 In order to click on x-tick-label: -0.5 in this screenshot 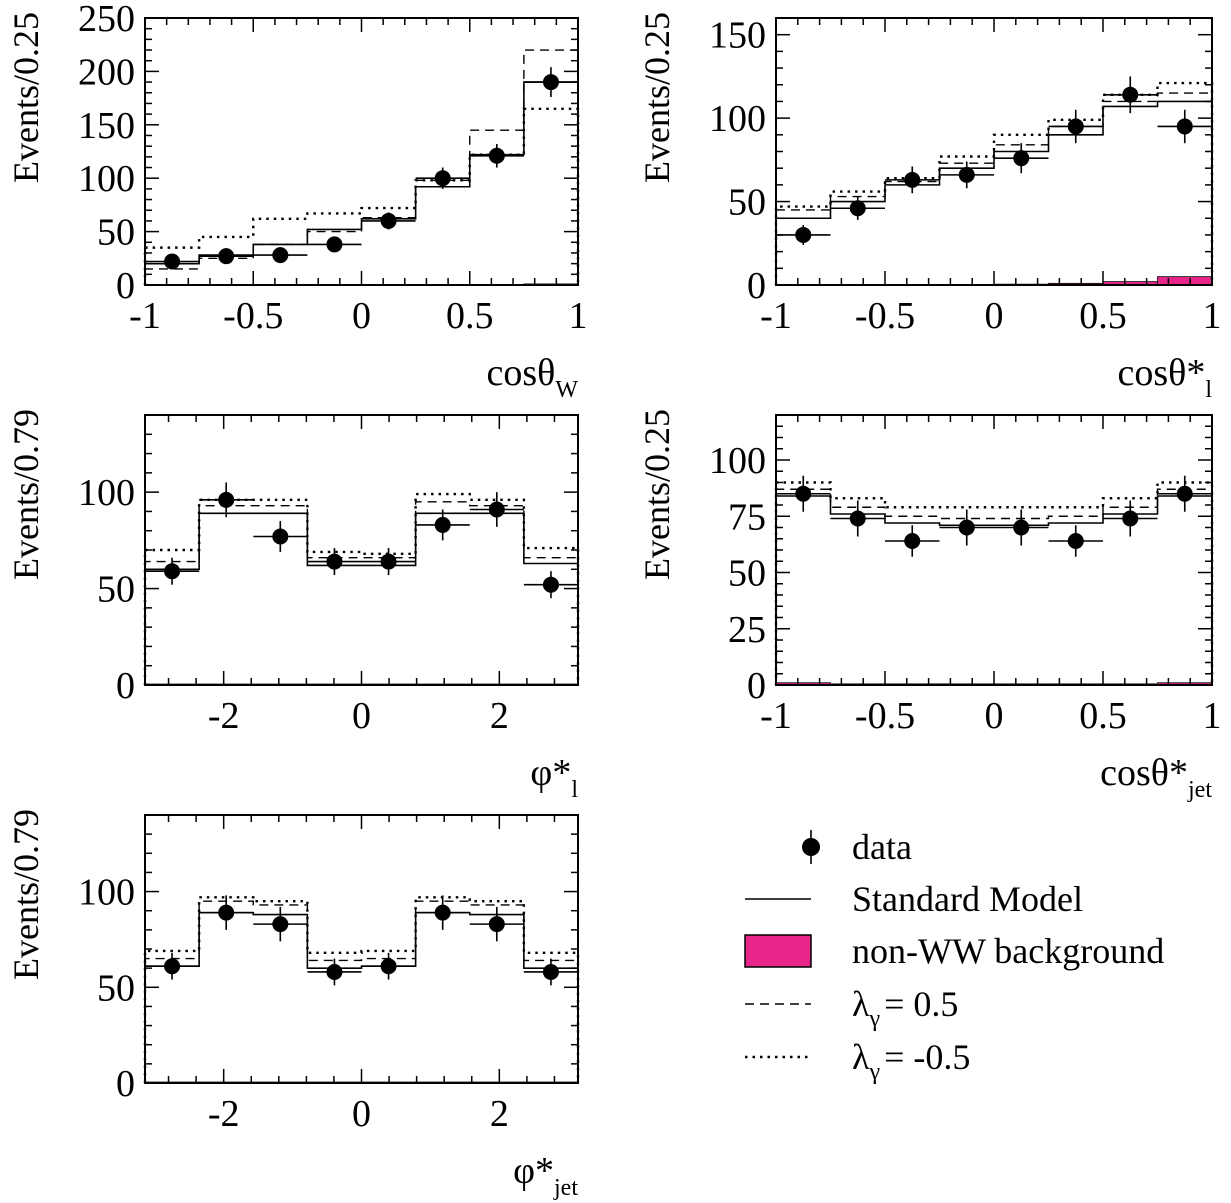, I will do `click(885, 316)`.